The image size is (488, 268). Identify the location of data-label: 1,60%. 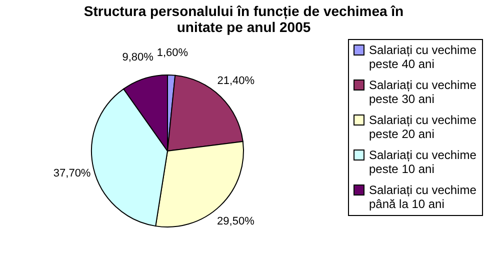
(172, 53).